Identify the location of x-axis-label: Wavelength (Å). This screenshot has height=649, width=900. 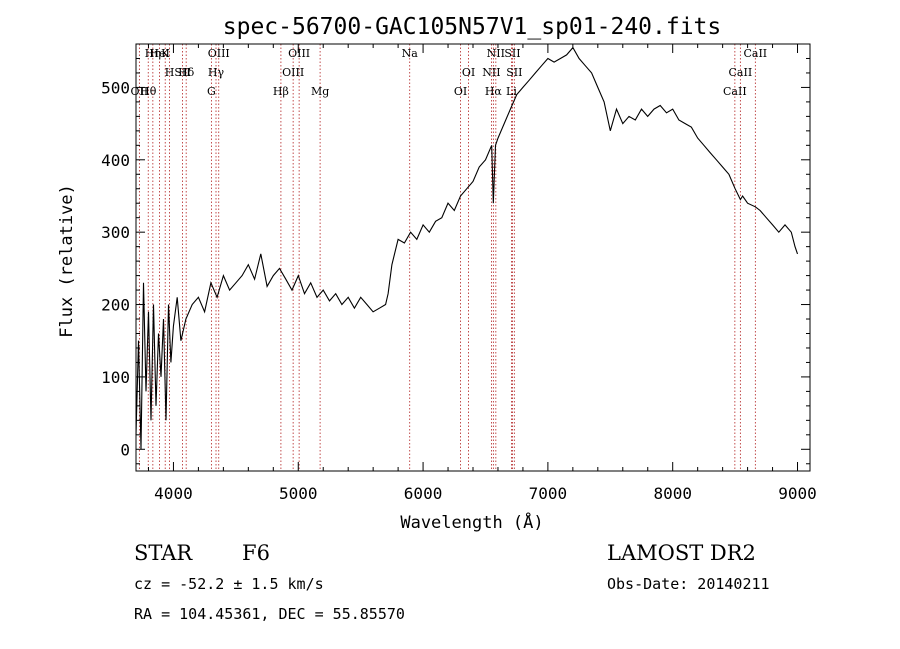
(471, 522).